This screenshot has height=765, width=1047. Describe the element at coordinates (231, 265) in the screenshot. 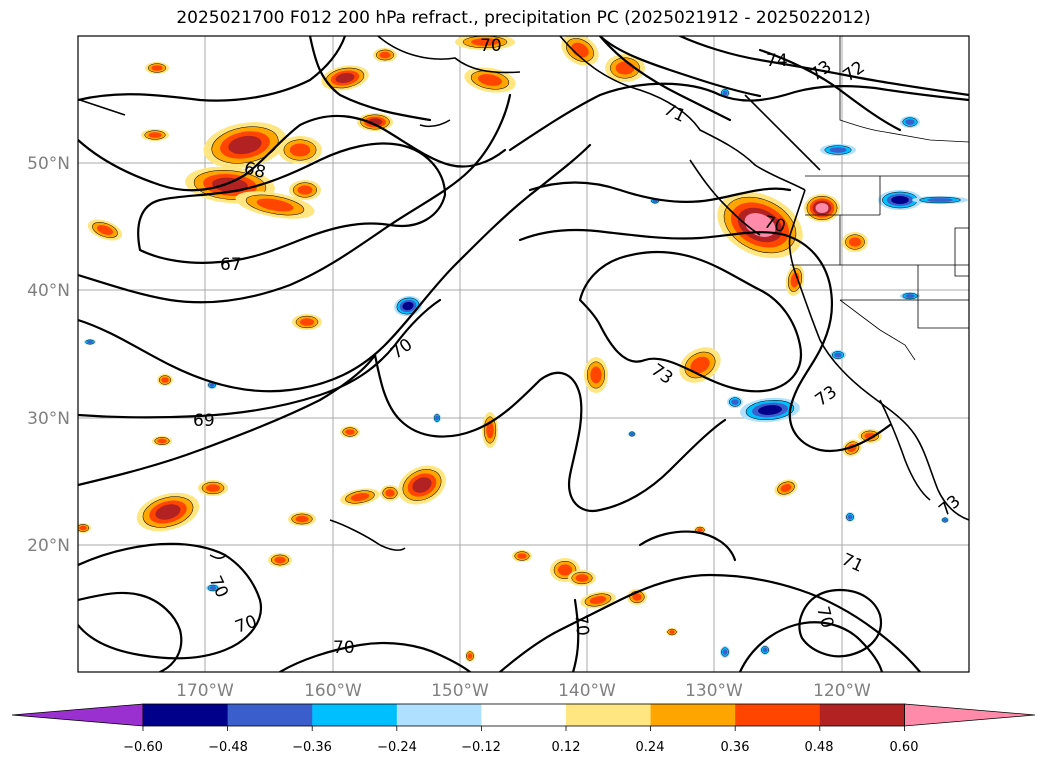

I see `contour-label: 67` at that location.